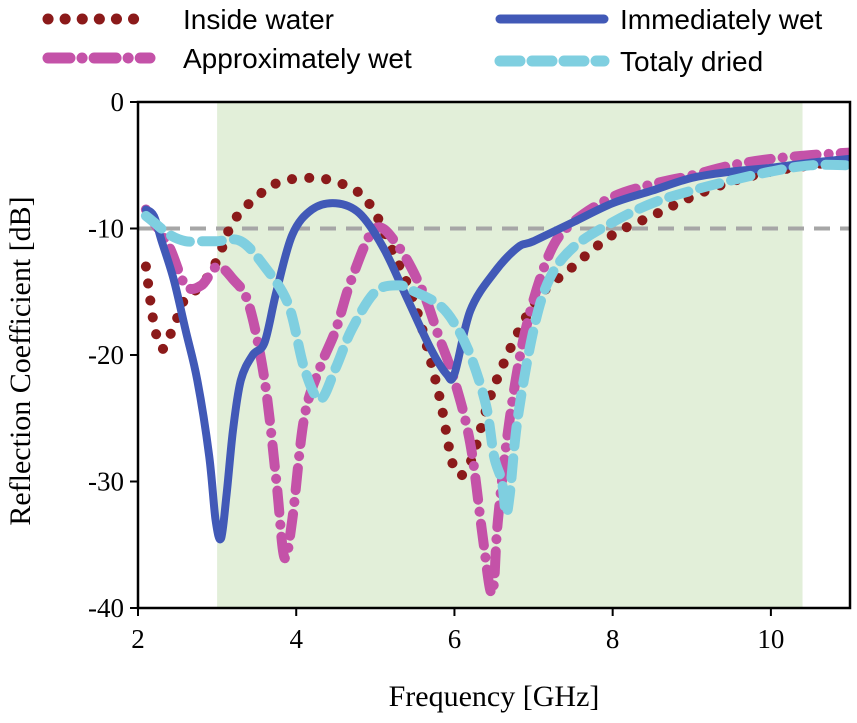 The width and height of the screenshot is (857, 723). What do you see at coordinates (20, 360) in the screenshot?
I see `y-axis-title: Reflection Coefficient [dB]` at bounding box center [20, 360].